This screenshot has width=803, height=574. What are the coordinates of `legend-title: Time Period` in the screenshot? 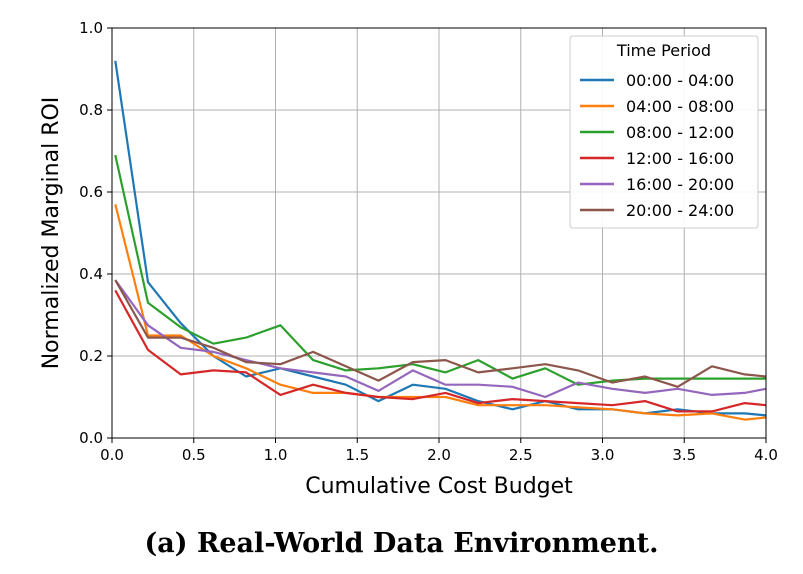 It's located at (663, 50).